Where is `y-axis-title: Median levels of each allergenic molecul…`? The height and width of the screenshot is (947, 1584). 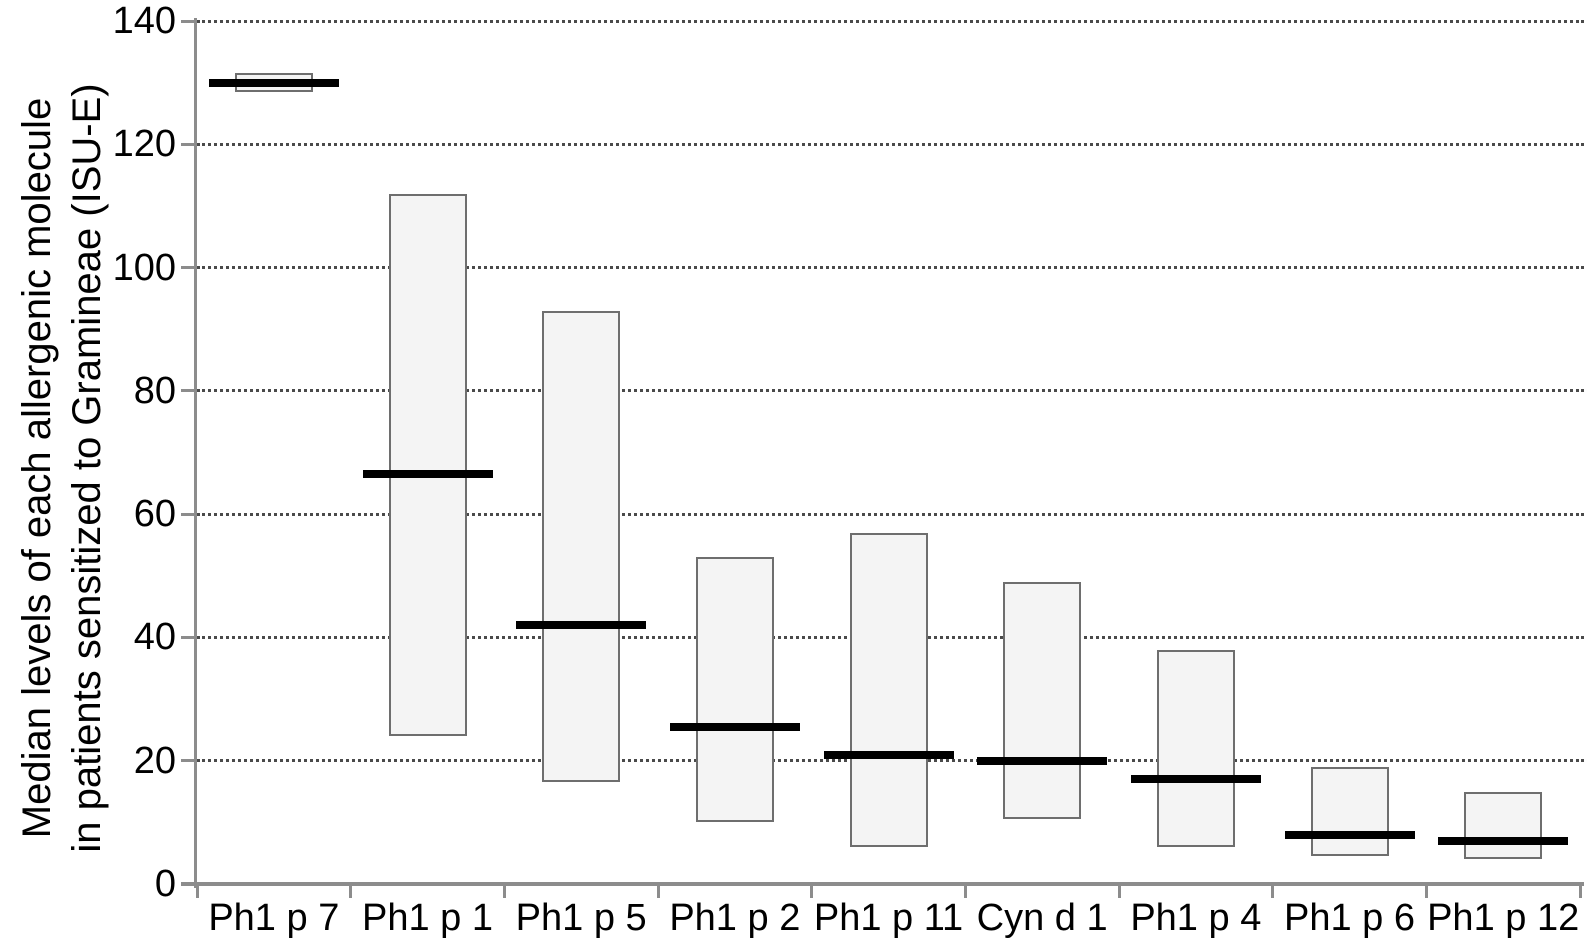
y-axis-title: Median levels of each allergenic molecul… is located at coordinates (62, 467).